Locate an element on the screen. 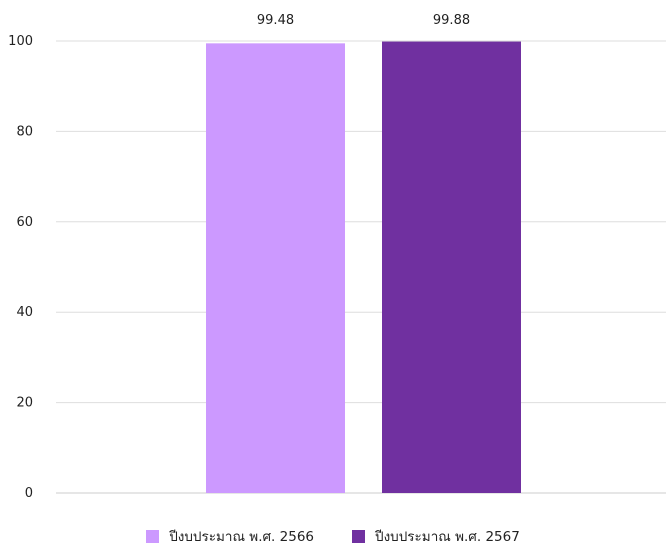 The image size is (666, 547). legend-item-series-2: ปีงบประมาณ พ.ศ. 2567 is located at coordinates (436, 536).